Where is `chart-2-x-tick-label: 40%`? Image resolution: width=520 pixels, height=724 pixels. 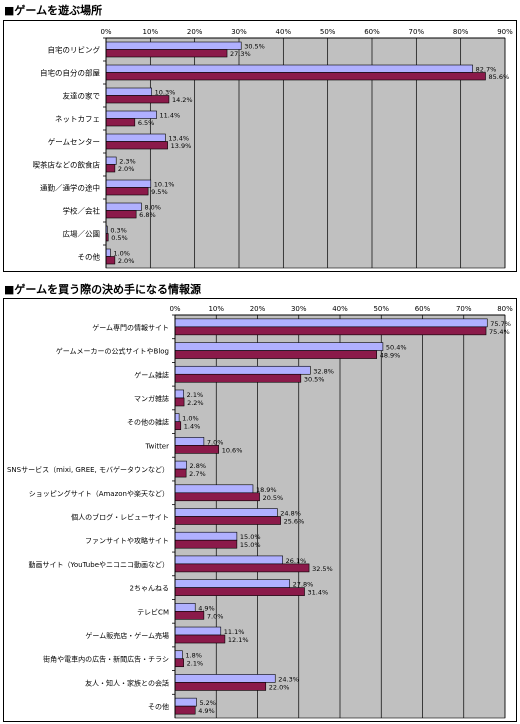
chart-2-x-tick-label: 40% is located at coordinates (340, 309).